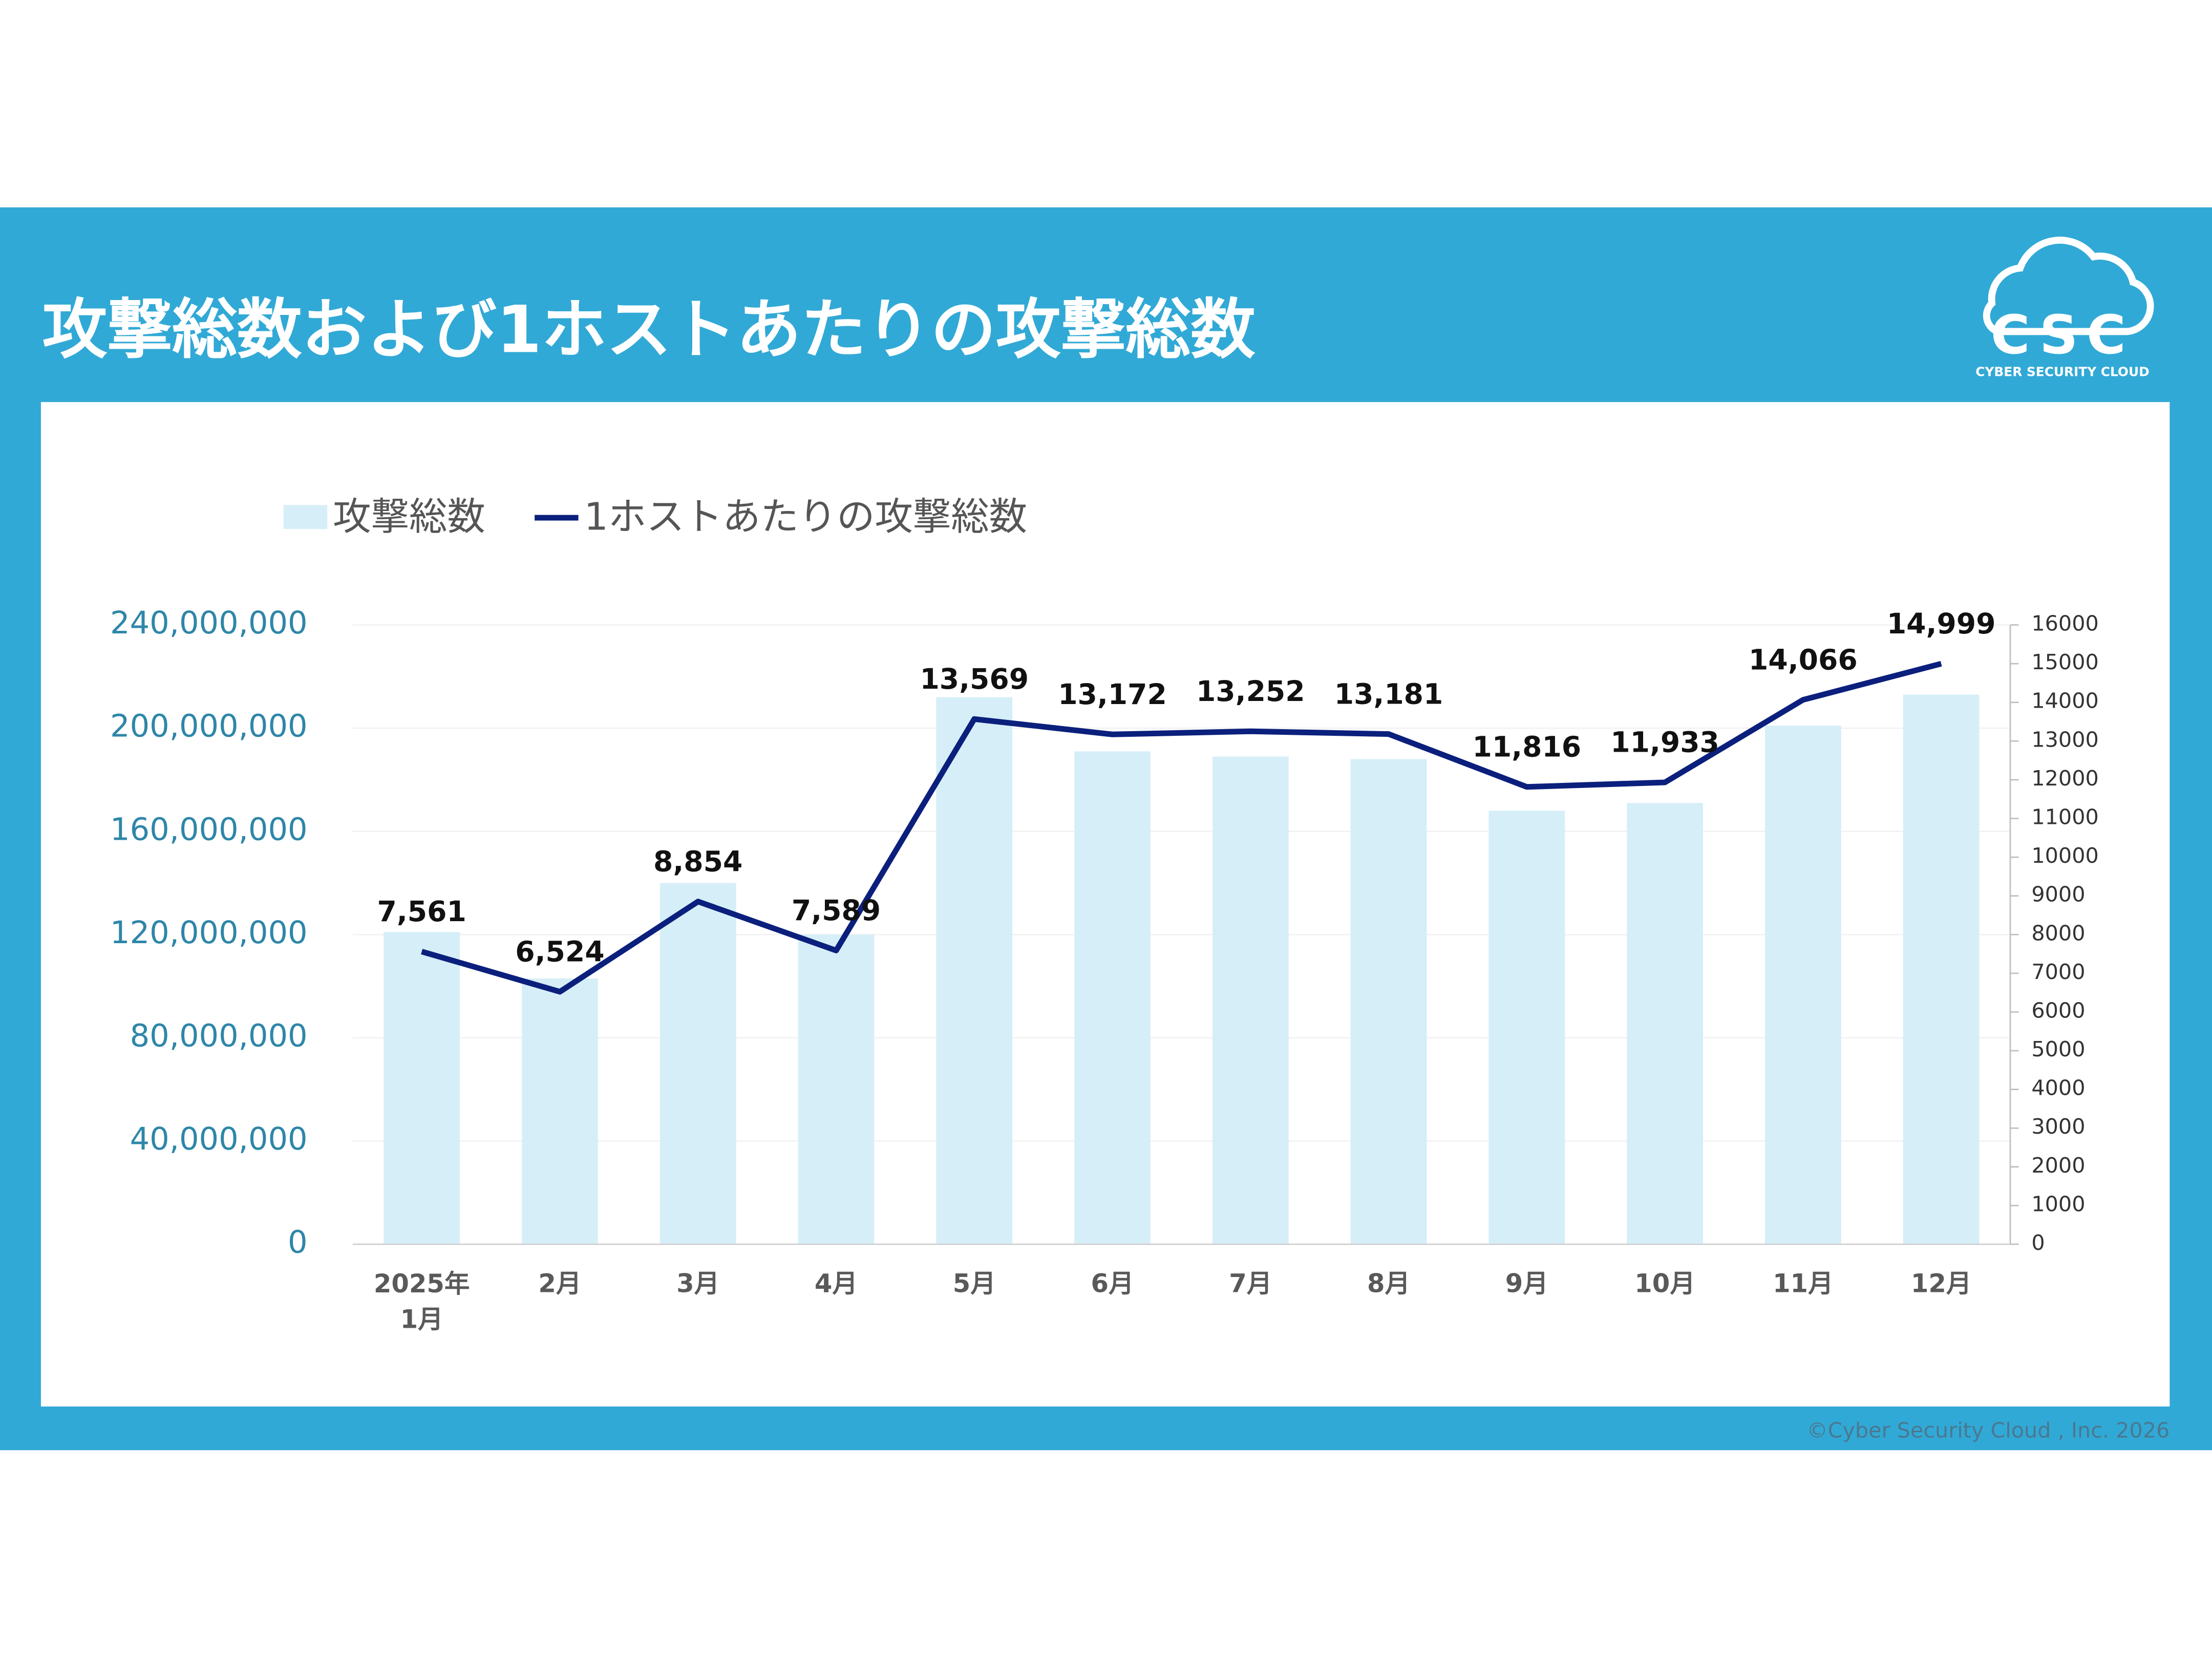  What do you see at coordinates (209, 933) in the screenshot?
I see `y-tick-label: 120,000,000` at bounding box center [209, 933].